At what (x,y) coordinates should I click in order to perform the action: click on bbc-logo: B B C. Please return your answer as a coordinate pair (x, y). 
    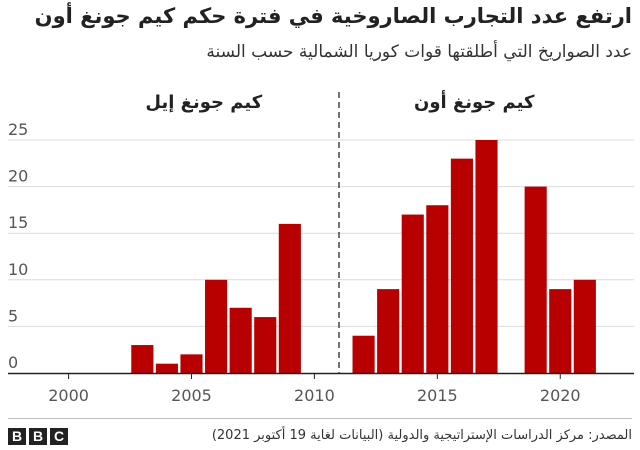
    Looking at the image, I should click on (38, 436).